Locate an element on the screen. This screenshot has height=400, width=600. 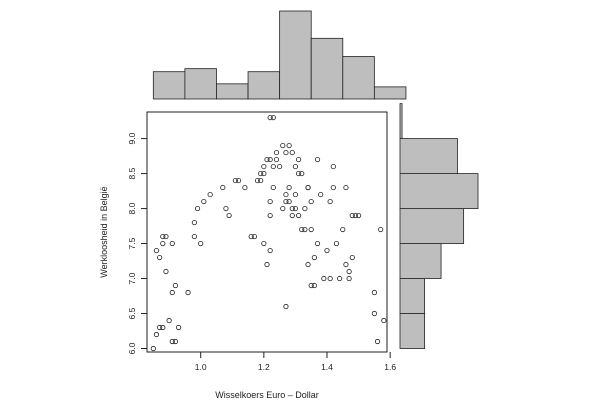
y-tick-label: 9.0 is located at coordinates (132, 138).